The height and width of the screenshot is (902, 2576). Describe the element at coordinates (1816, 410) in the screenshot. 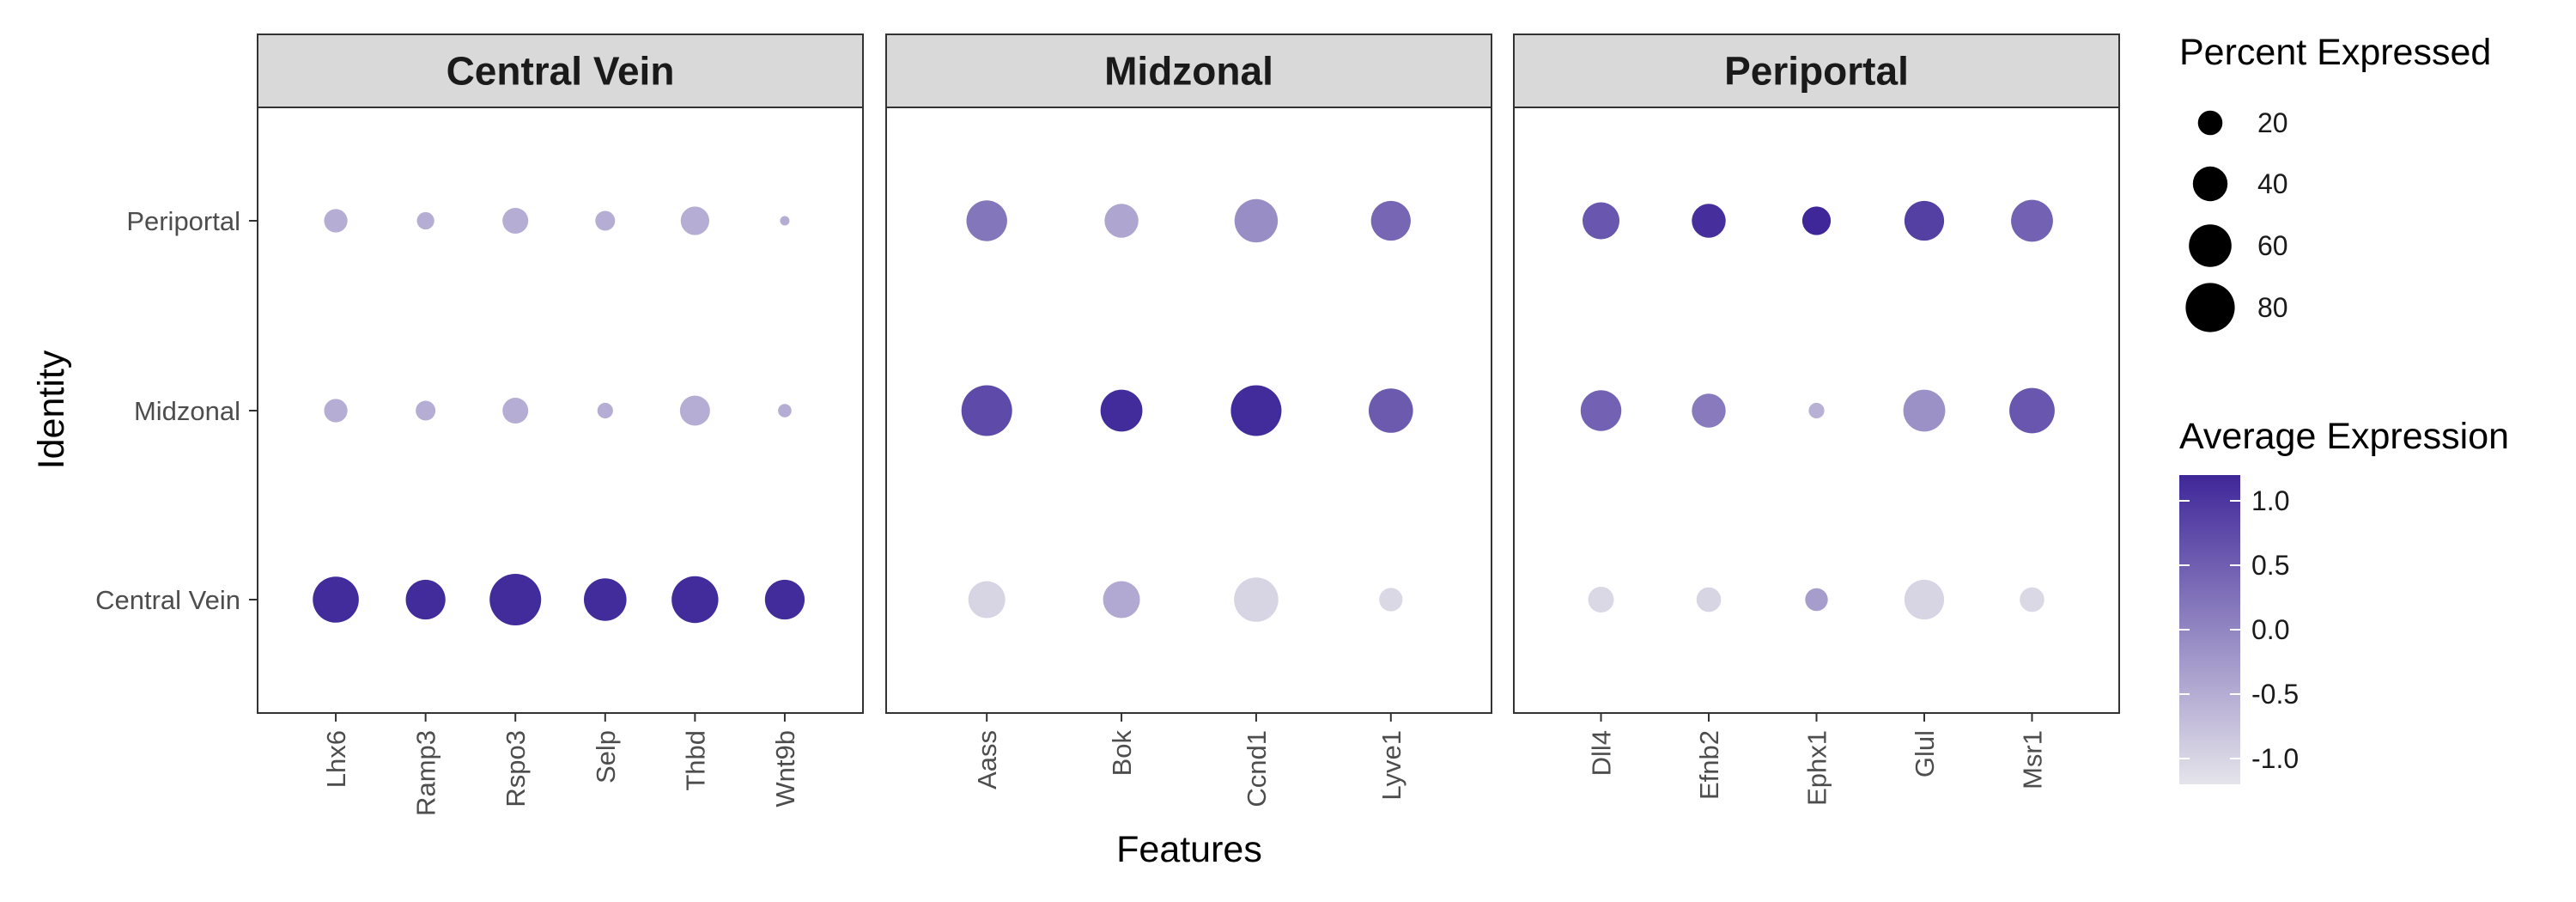

I see `dot-ephx1-midzonal` at that location.